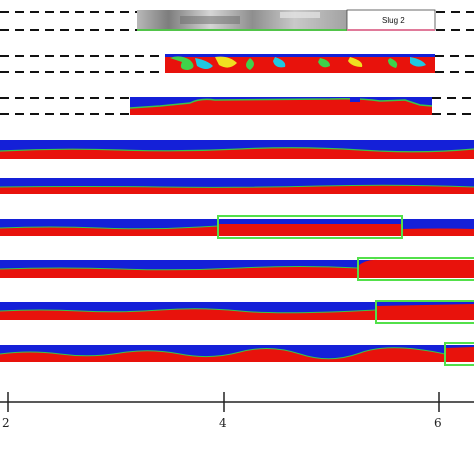  I want to click on x-axis: 2 4 6, so click(237, 411).